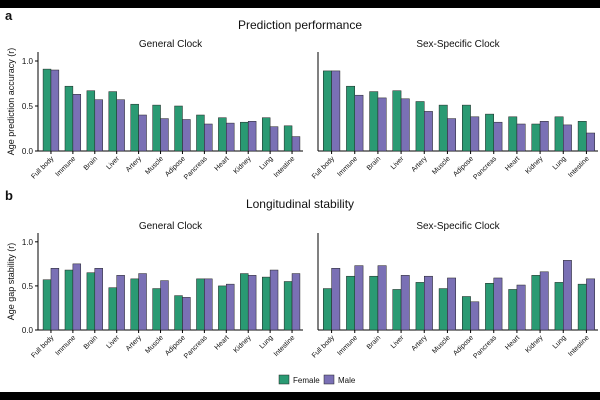 The width and height of the screenshot is (600, 400). Describe the element at coordinates (351, 118) in the screenshot. I see `bar-female-immune` at that location.